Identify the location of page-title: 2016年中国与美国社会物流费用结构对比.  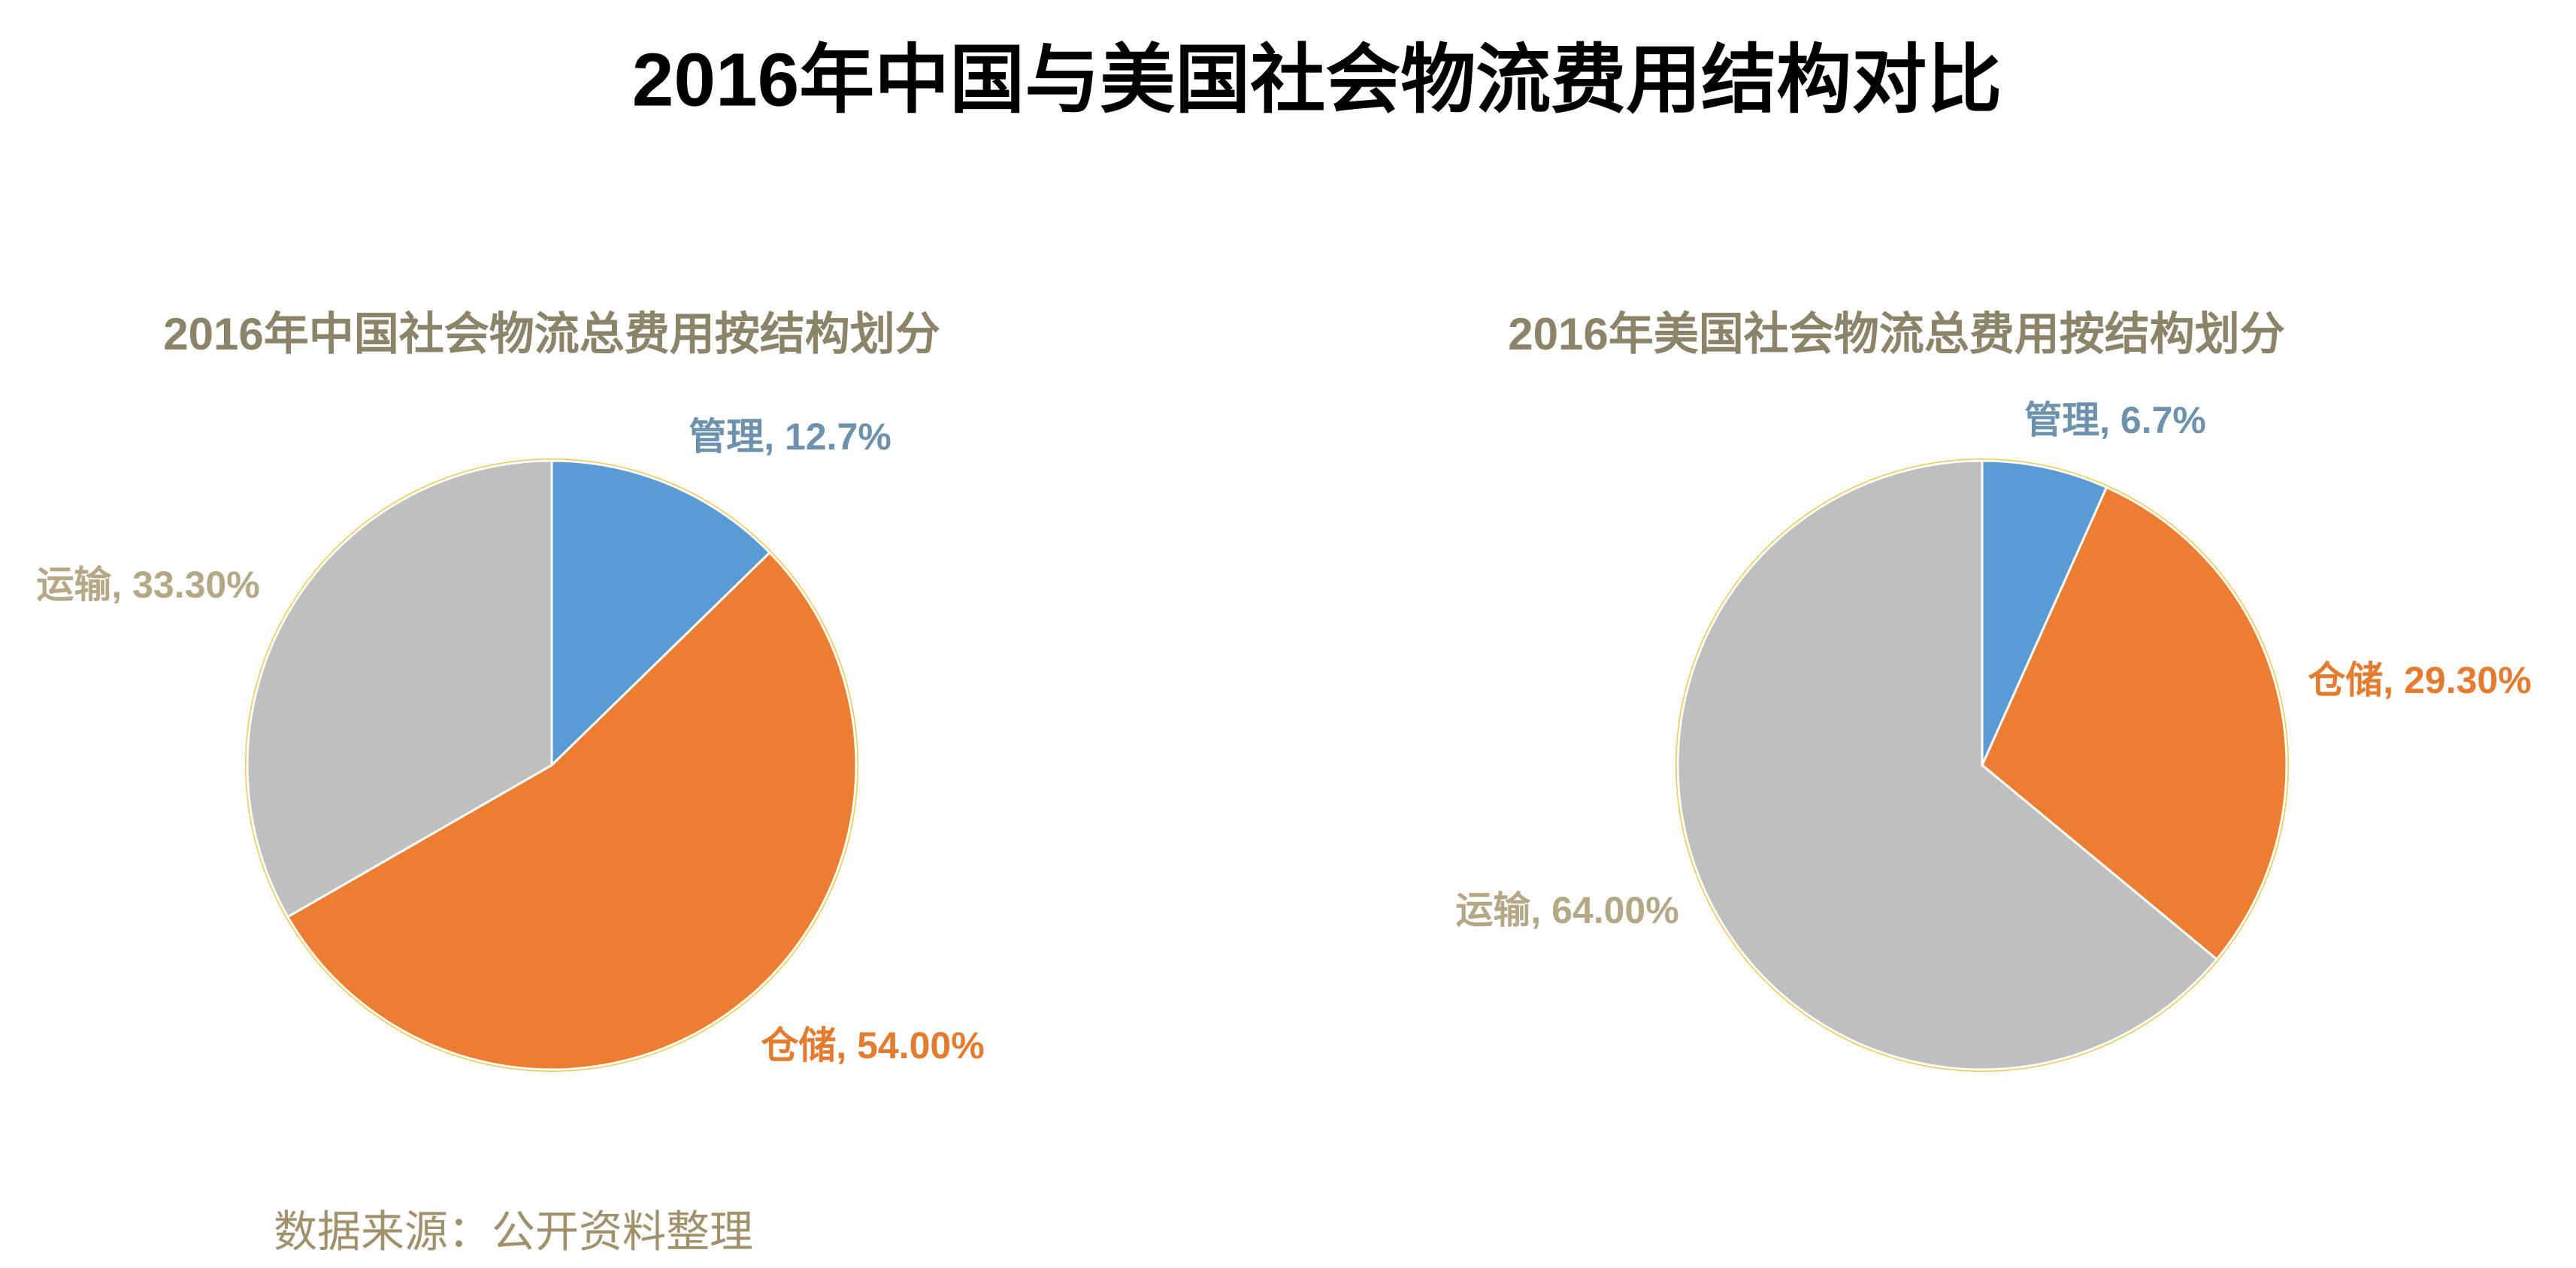
(1317, 80).